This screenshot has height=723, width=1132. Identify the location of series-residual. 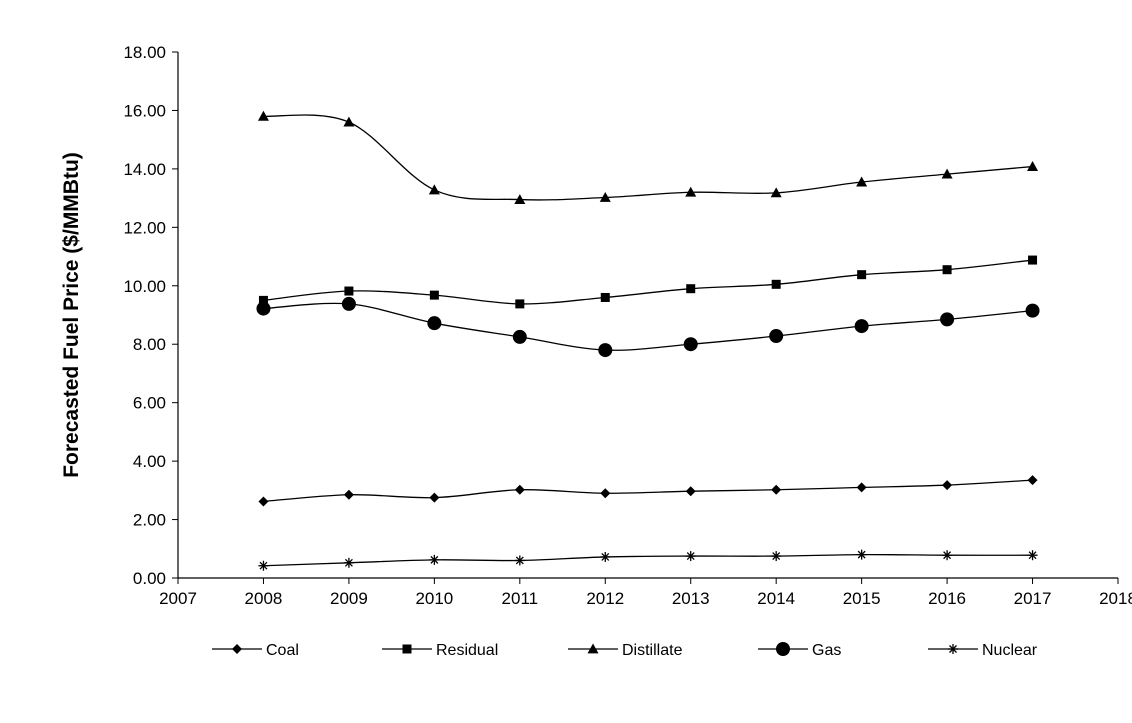
(648, 282).